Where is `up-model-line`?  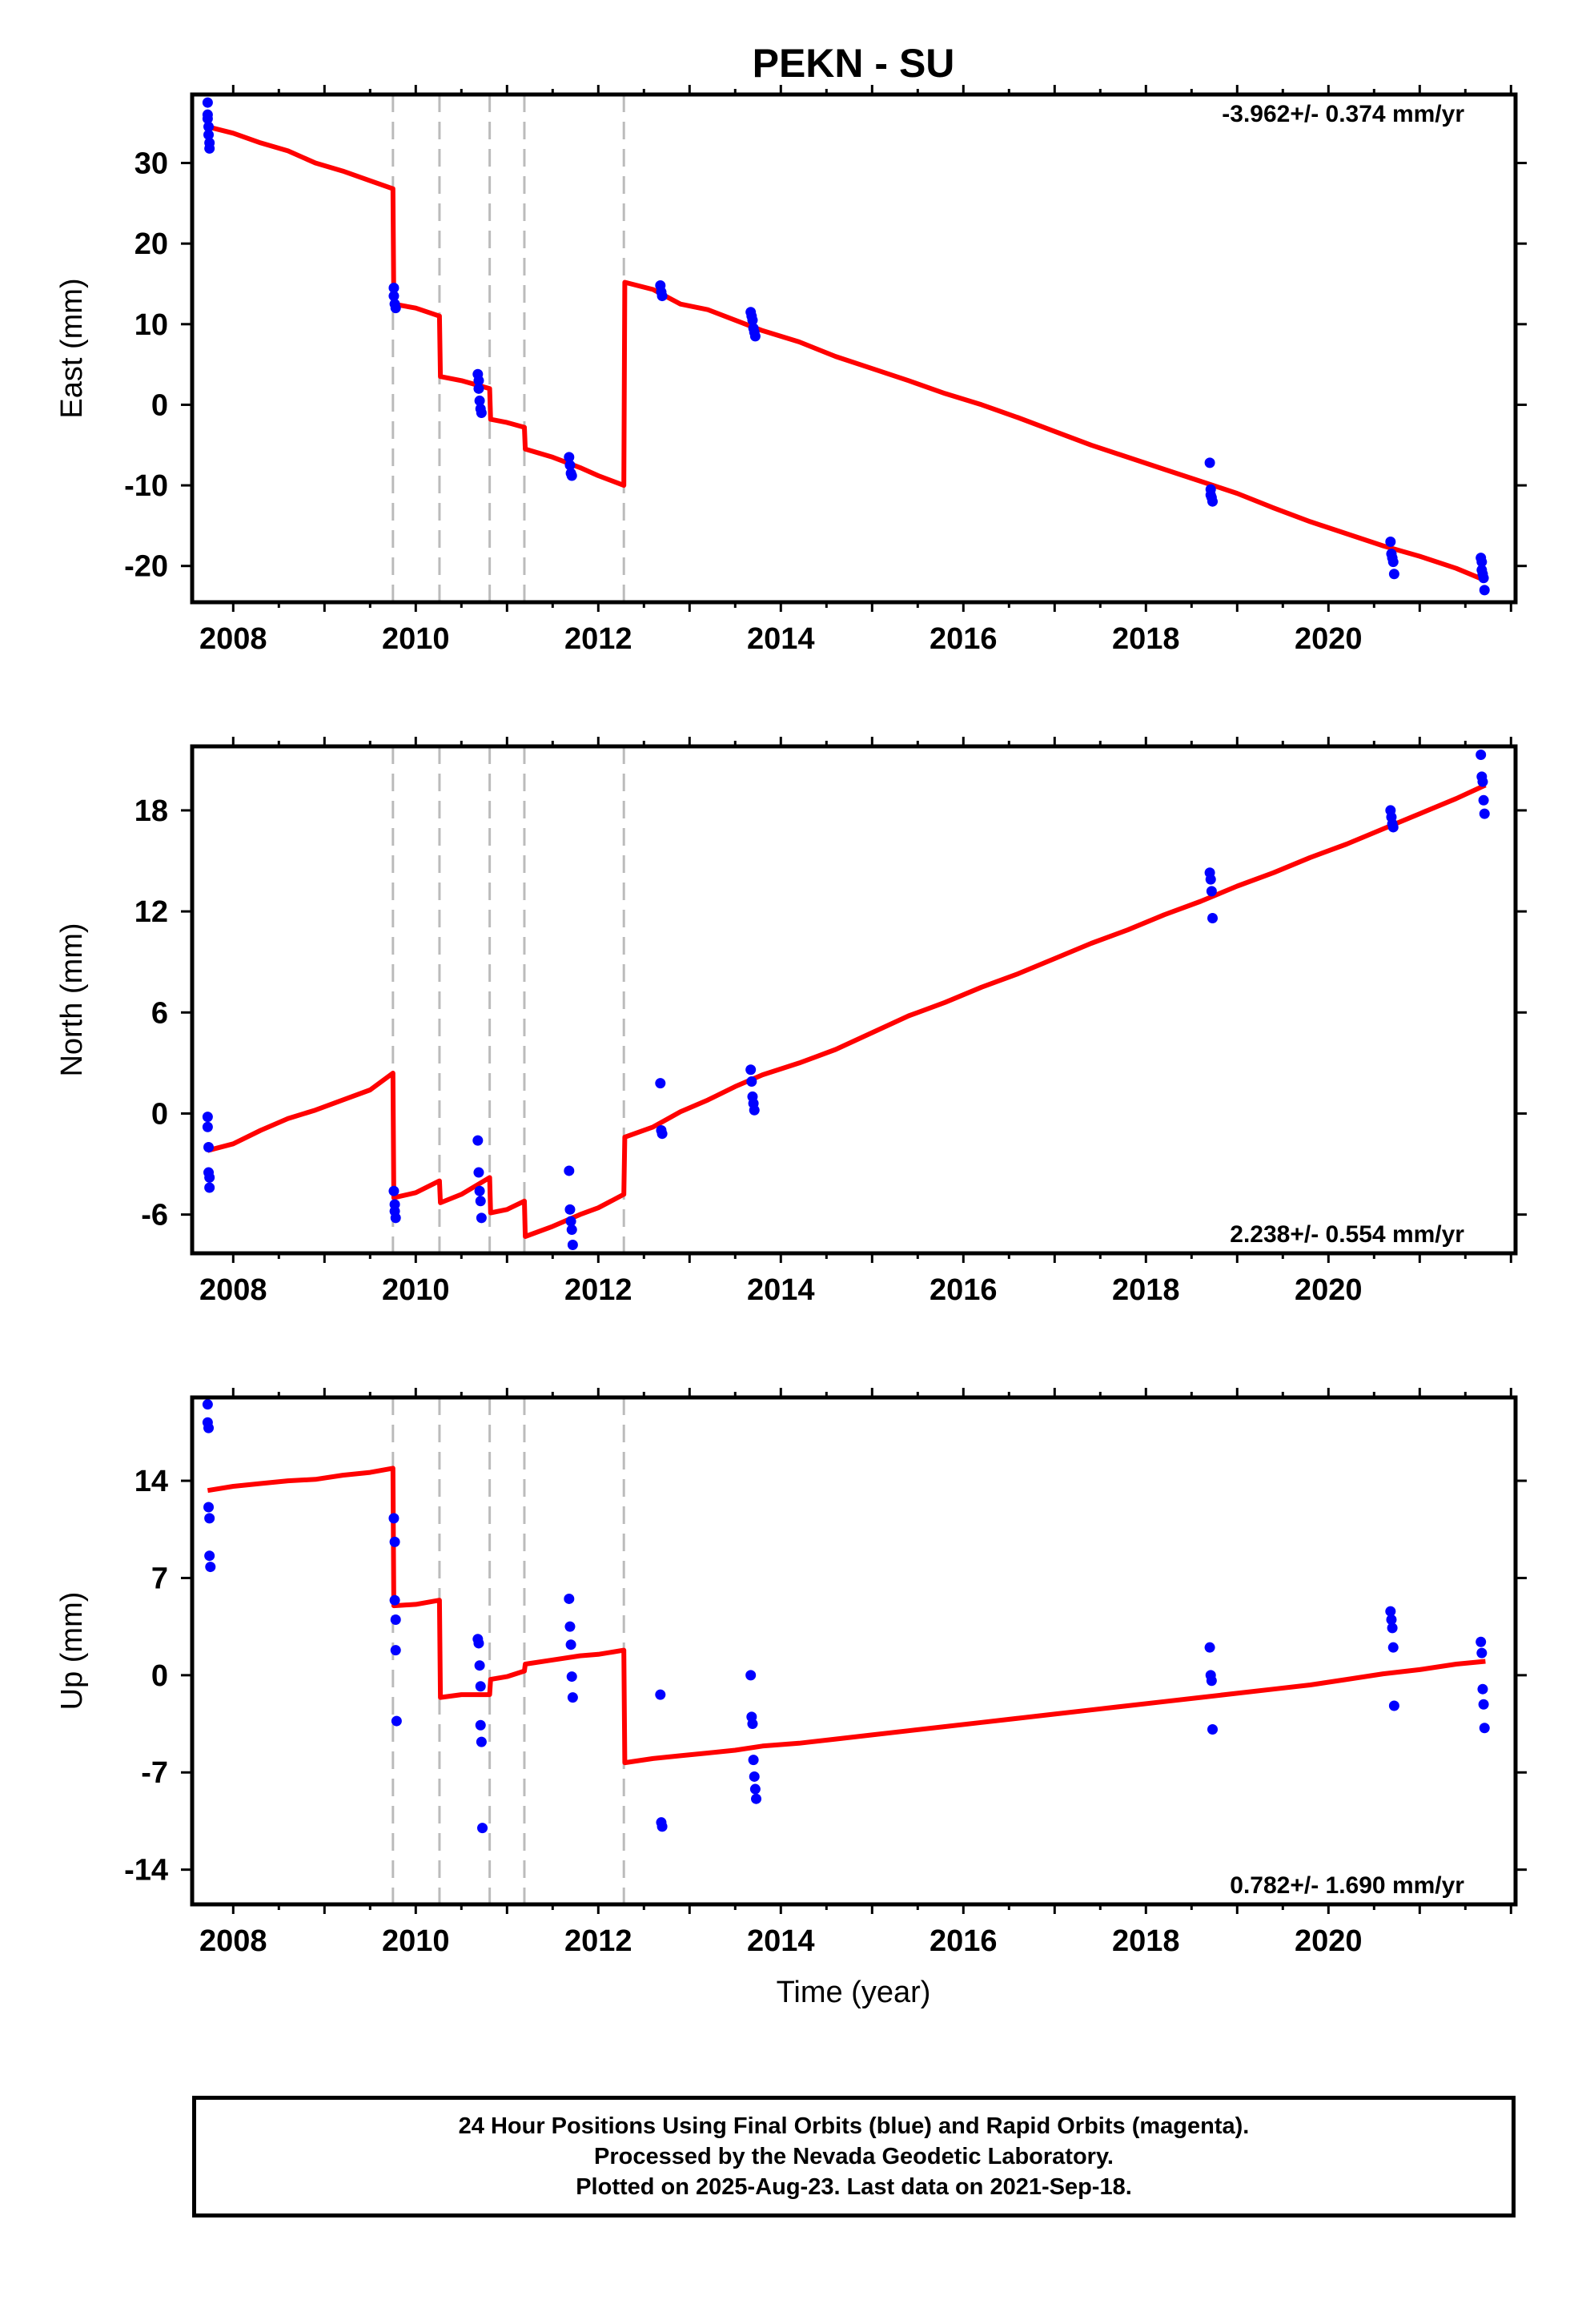 up-model-line is located at coordinates (847, 1616).